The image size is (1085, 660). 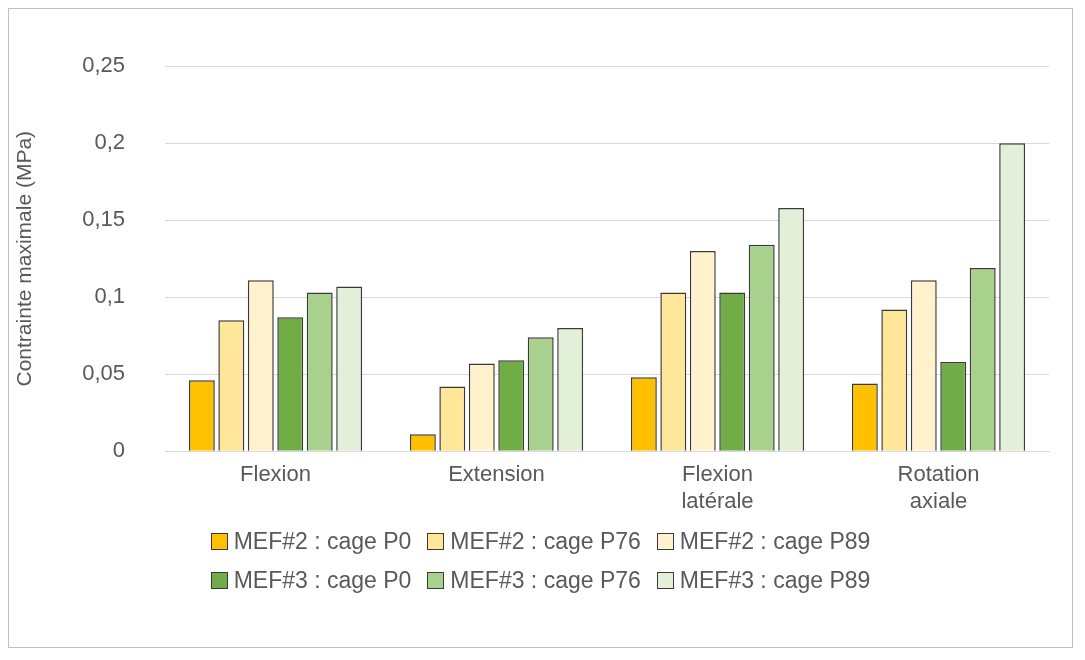 What do you see at coordinates (104, 219) in the screenshot?
I see `y-tick-label: 0,15` at bounding box center [104, 219].